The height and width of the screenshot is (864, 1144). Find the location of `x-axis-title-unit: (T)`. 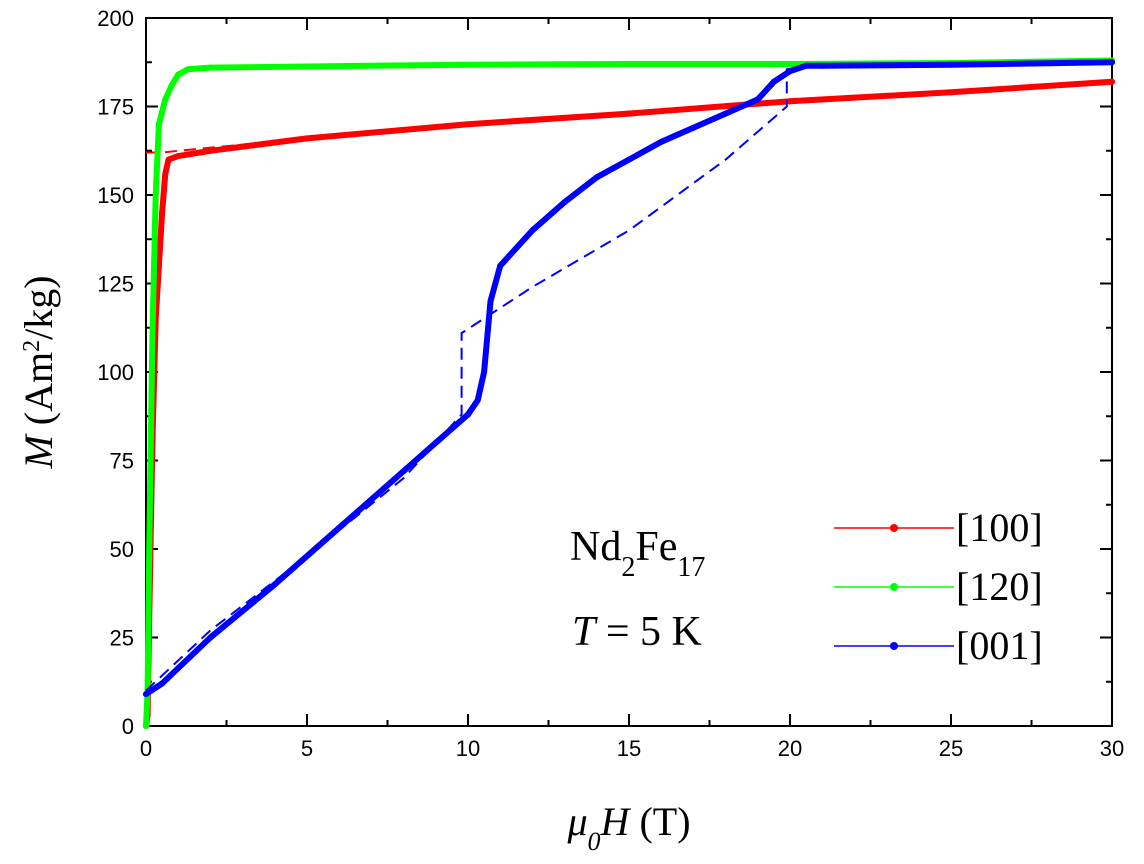

x-axis-title-unit: (T) is located at coordinates (659, 821).